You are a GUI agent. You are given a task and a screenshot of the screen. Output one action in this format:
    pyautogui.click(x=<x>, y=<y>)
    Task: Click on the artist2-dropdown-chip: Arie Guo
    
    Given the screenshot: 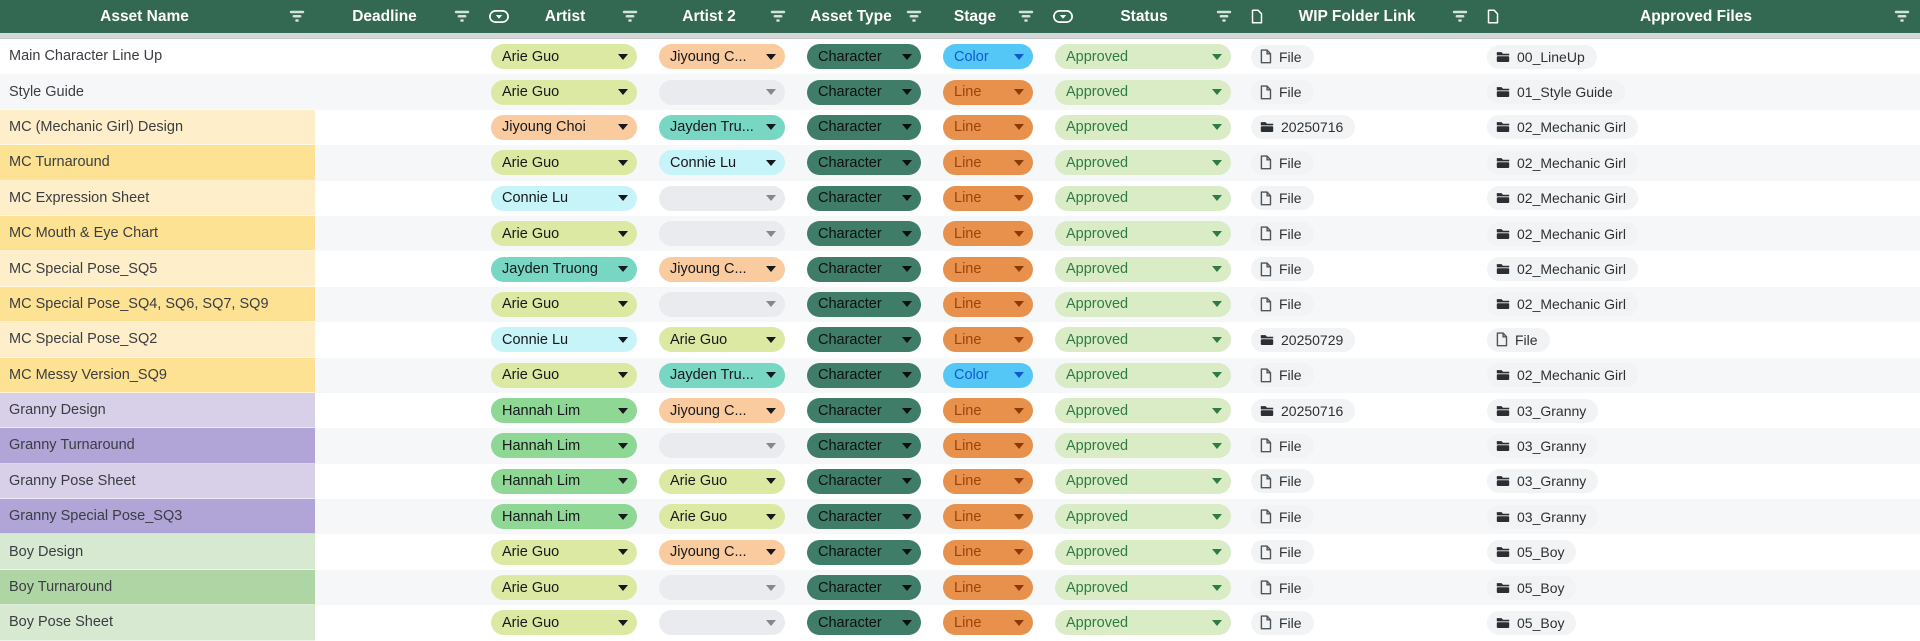 What is the action you would take?
    pyautogui.click(x=722, y=517)
    